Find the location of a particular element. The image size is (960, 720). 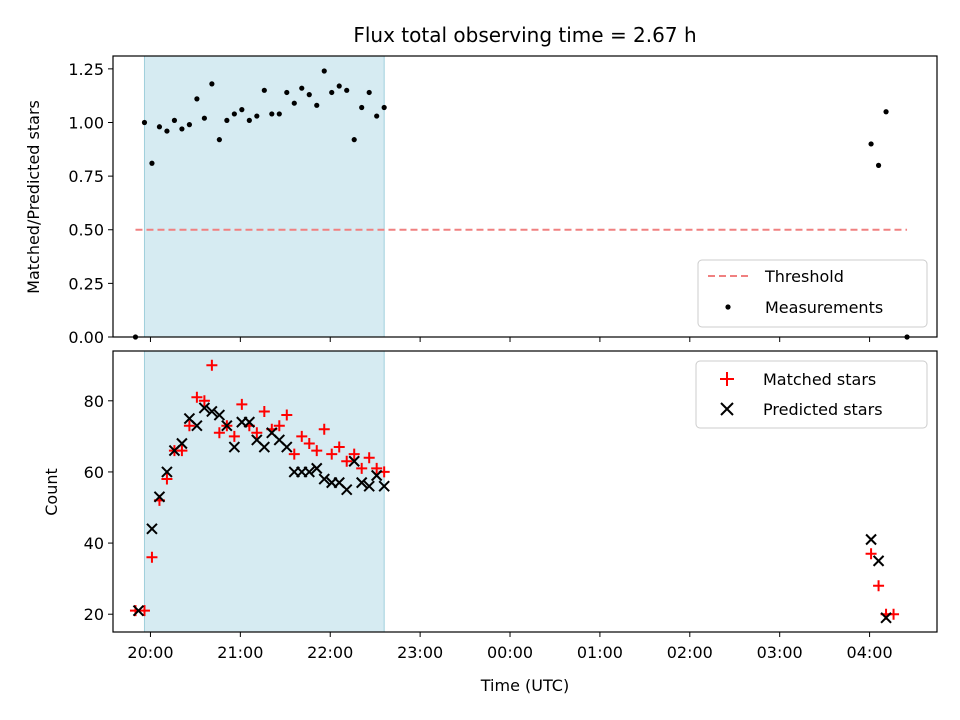

top-x-ticks is located at coordinates (510, 339).